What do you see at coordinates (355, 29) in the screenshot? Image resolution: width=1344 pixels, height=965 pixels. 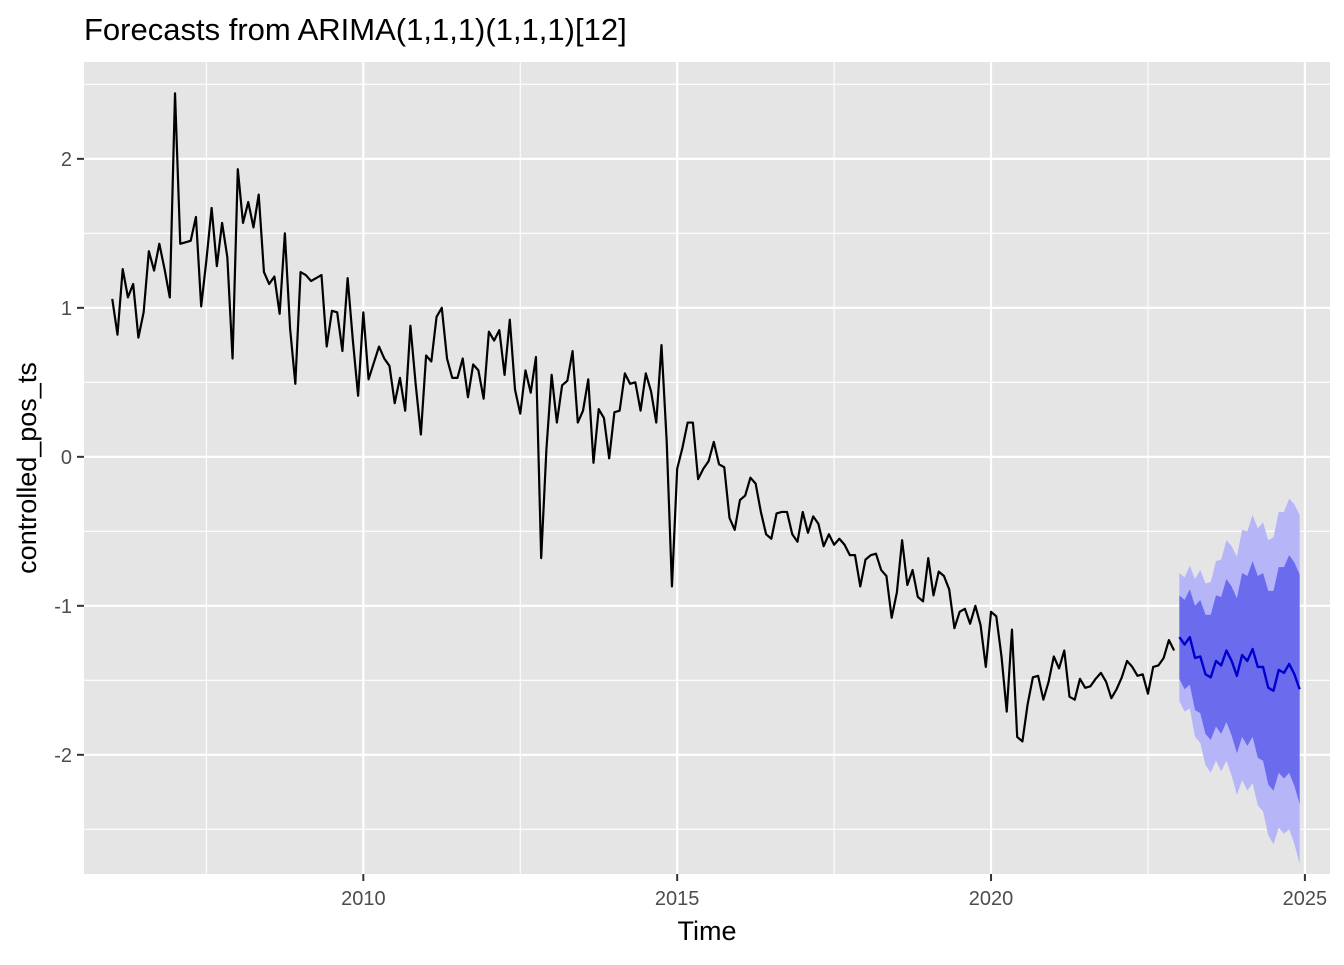 I see `chart-title: Forecasts from ARIMA(1,1,1)(1,1,1)[12]` at bounding box center [355, 29].